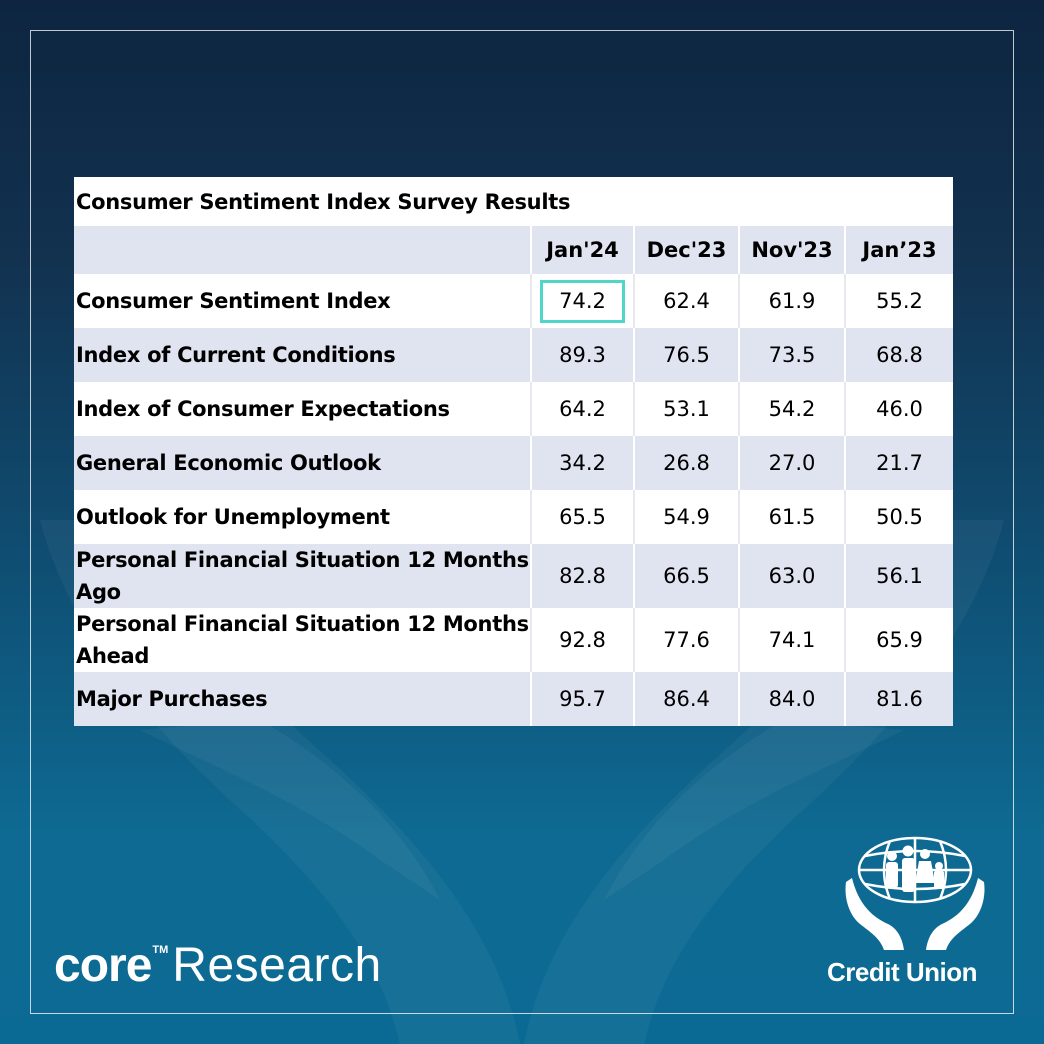 This screenshot has width=1044, height=1044. Describe the element at coordinates (686, 699) in the screenshot. I see `table-cell: 86.4` at that location.